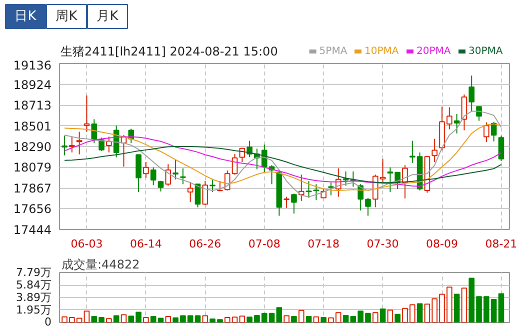 This screenshot has height=328, width=518. I want to click on y-tick-label: 18924, so click(32, 85).